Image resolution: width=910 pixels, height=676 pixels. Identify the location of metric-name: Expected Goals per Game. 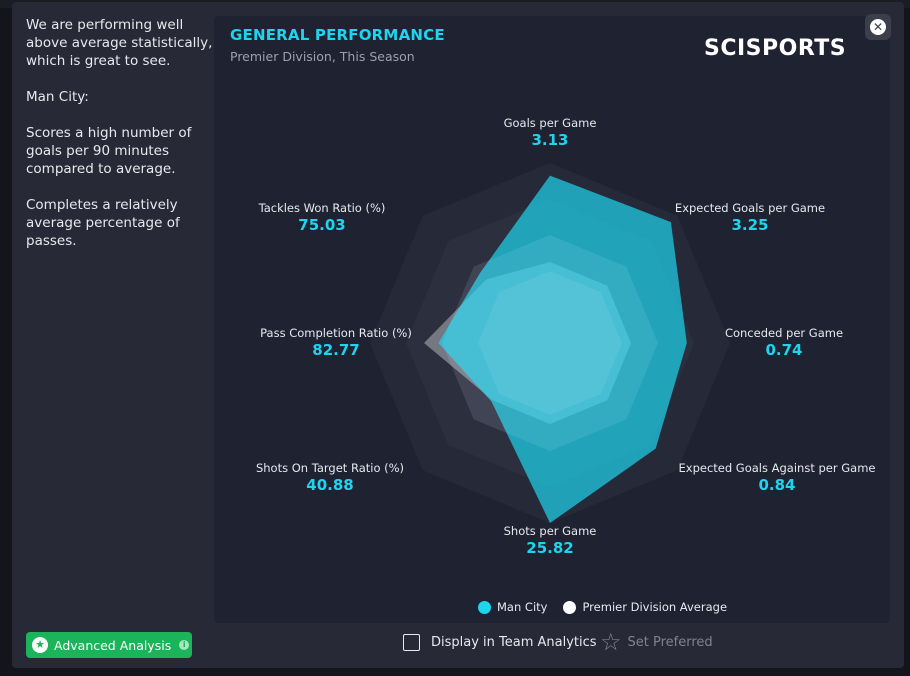
(750, 208).